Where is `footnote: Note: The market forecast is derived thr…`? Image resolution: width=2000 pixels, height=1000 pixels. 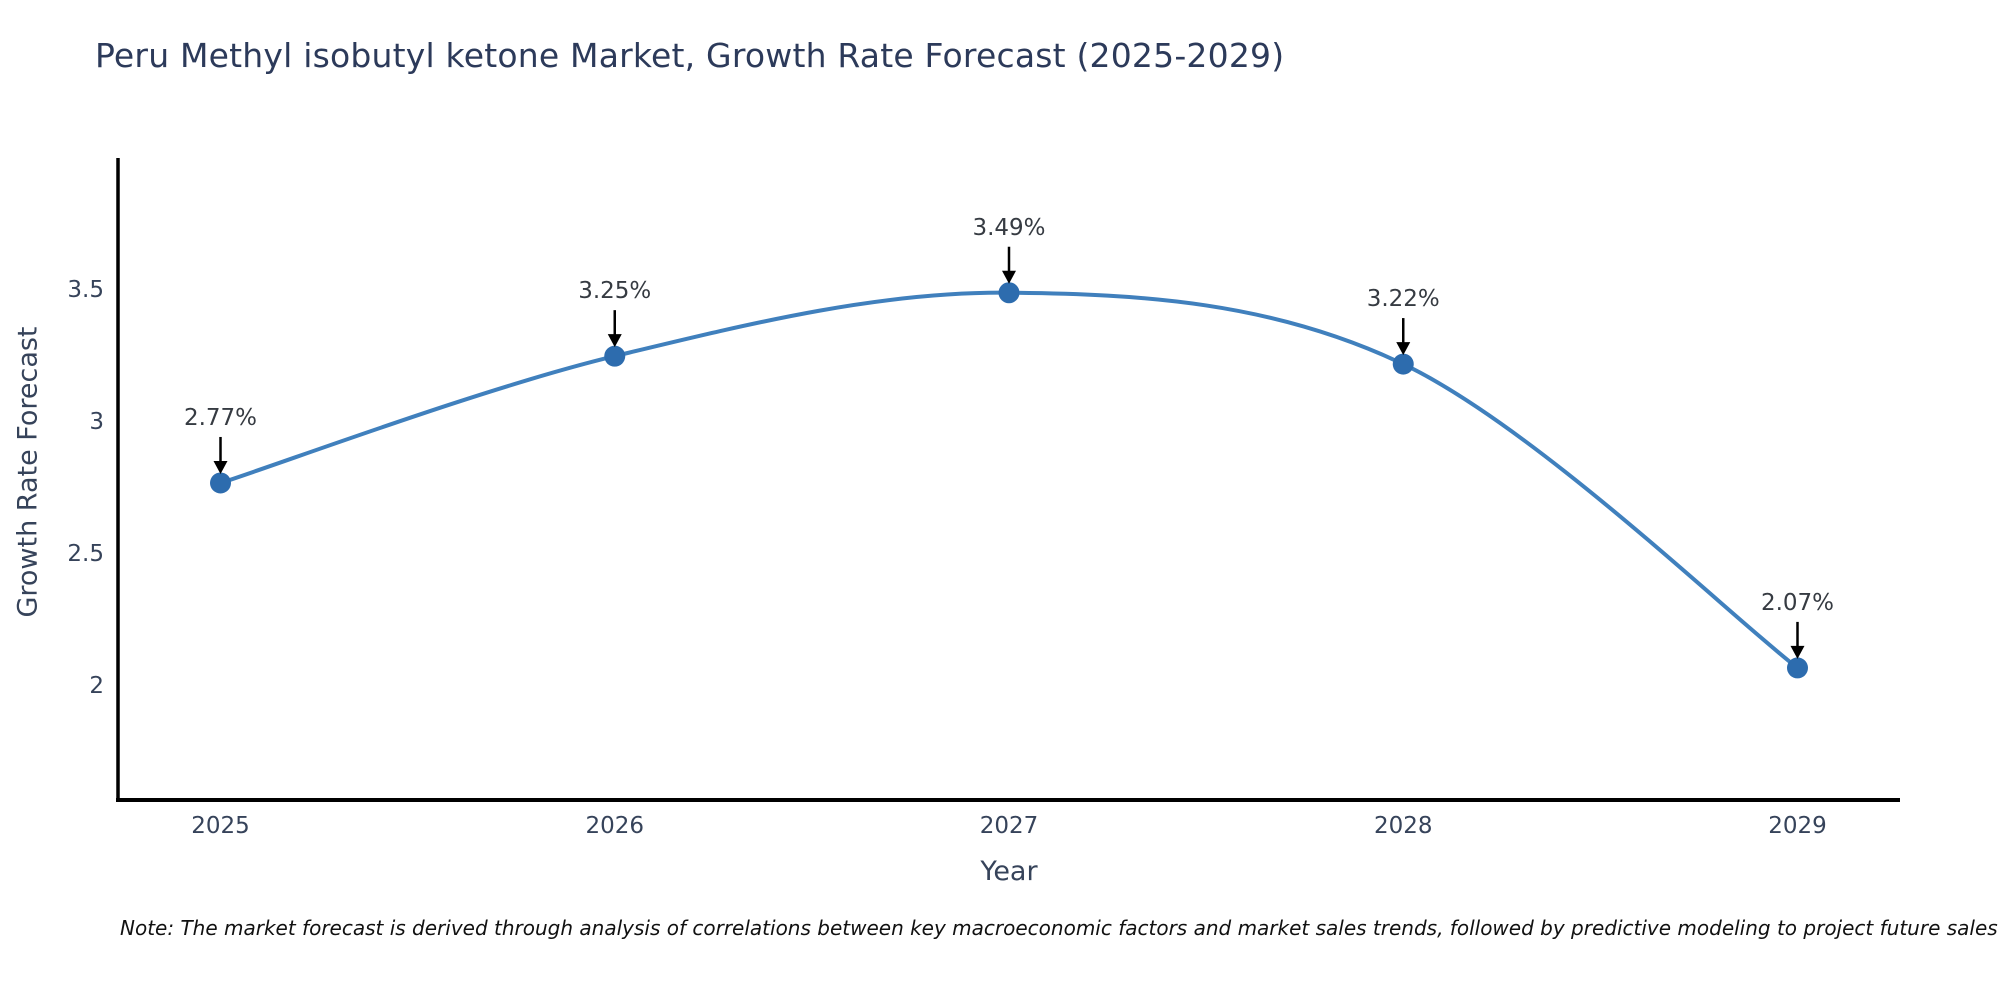 footnote: Note: The market forecast is derived thr… is located at coordinates (1059, 928).